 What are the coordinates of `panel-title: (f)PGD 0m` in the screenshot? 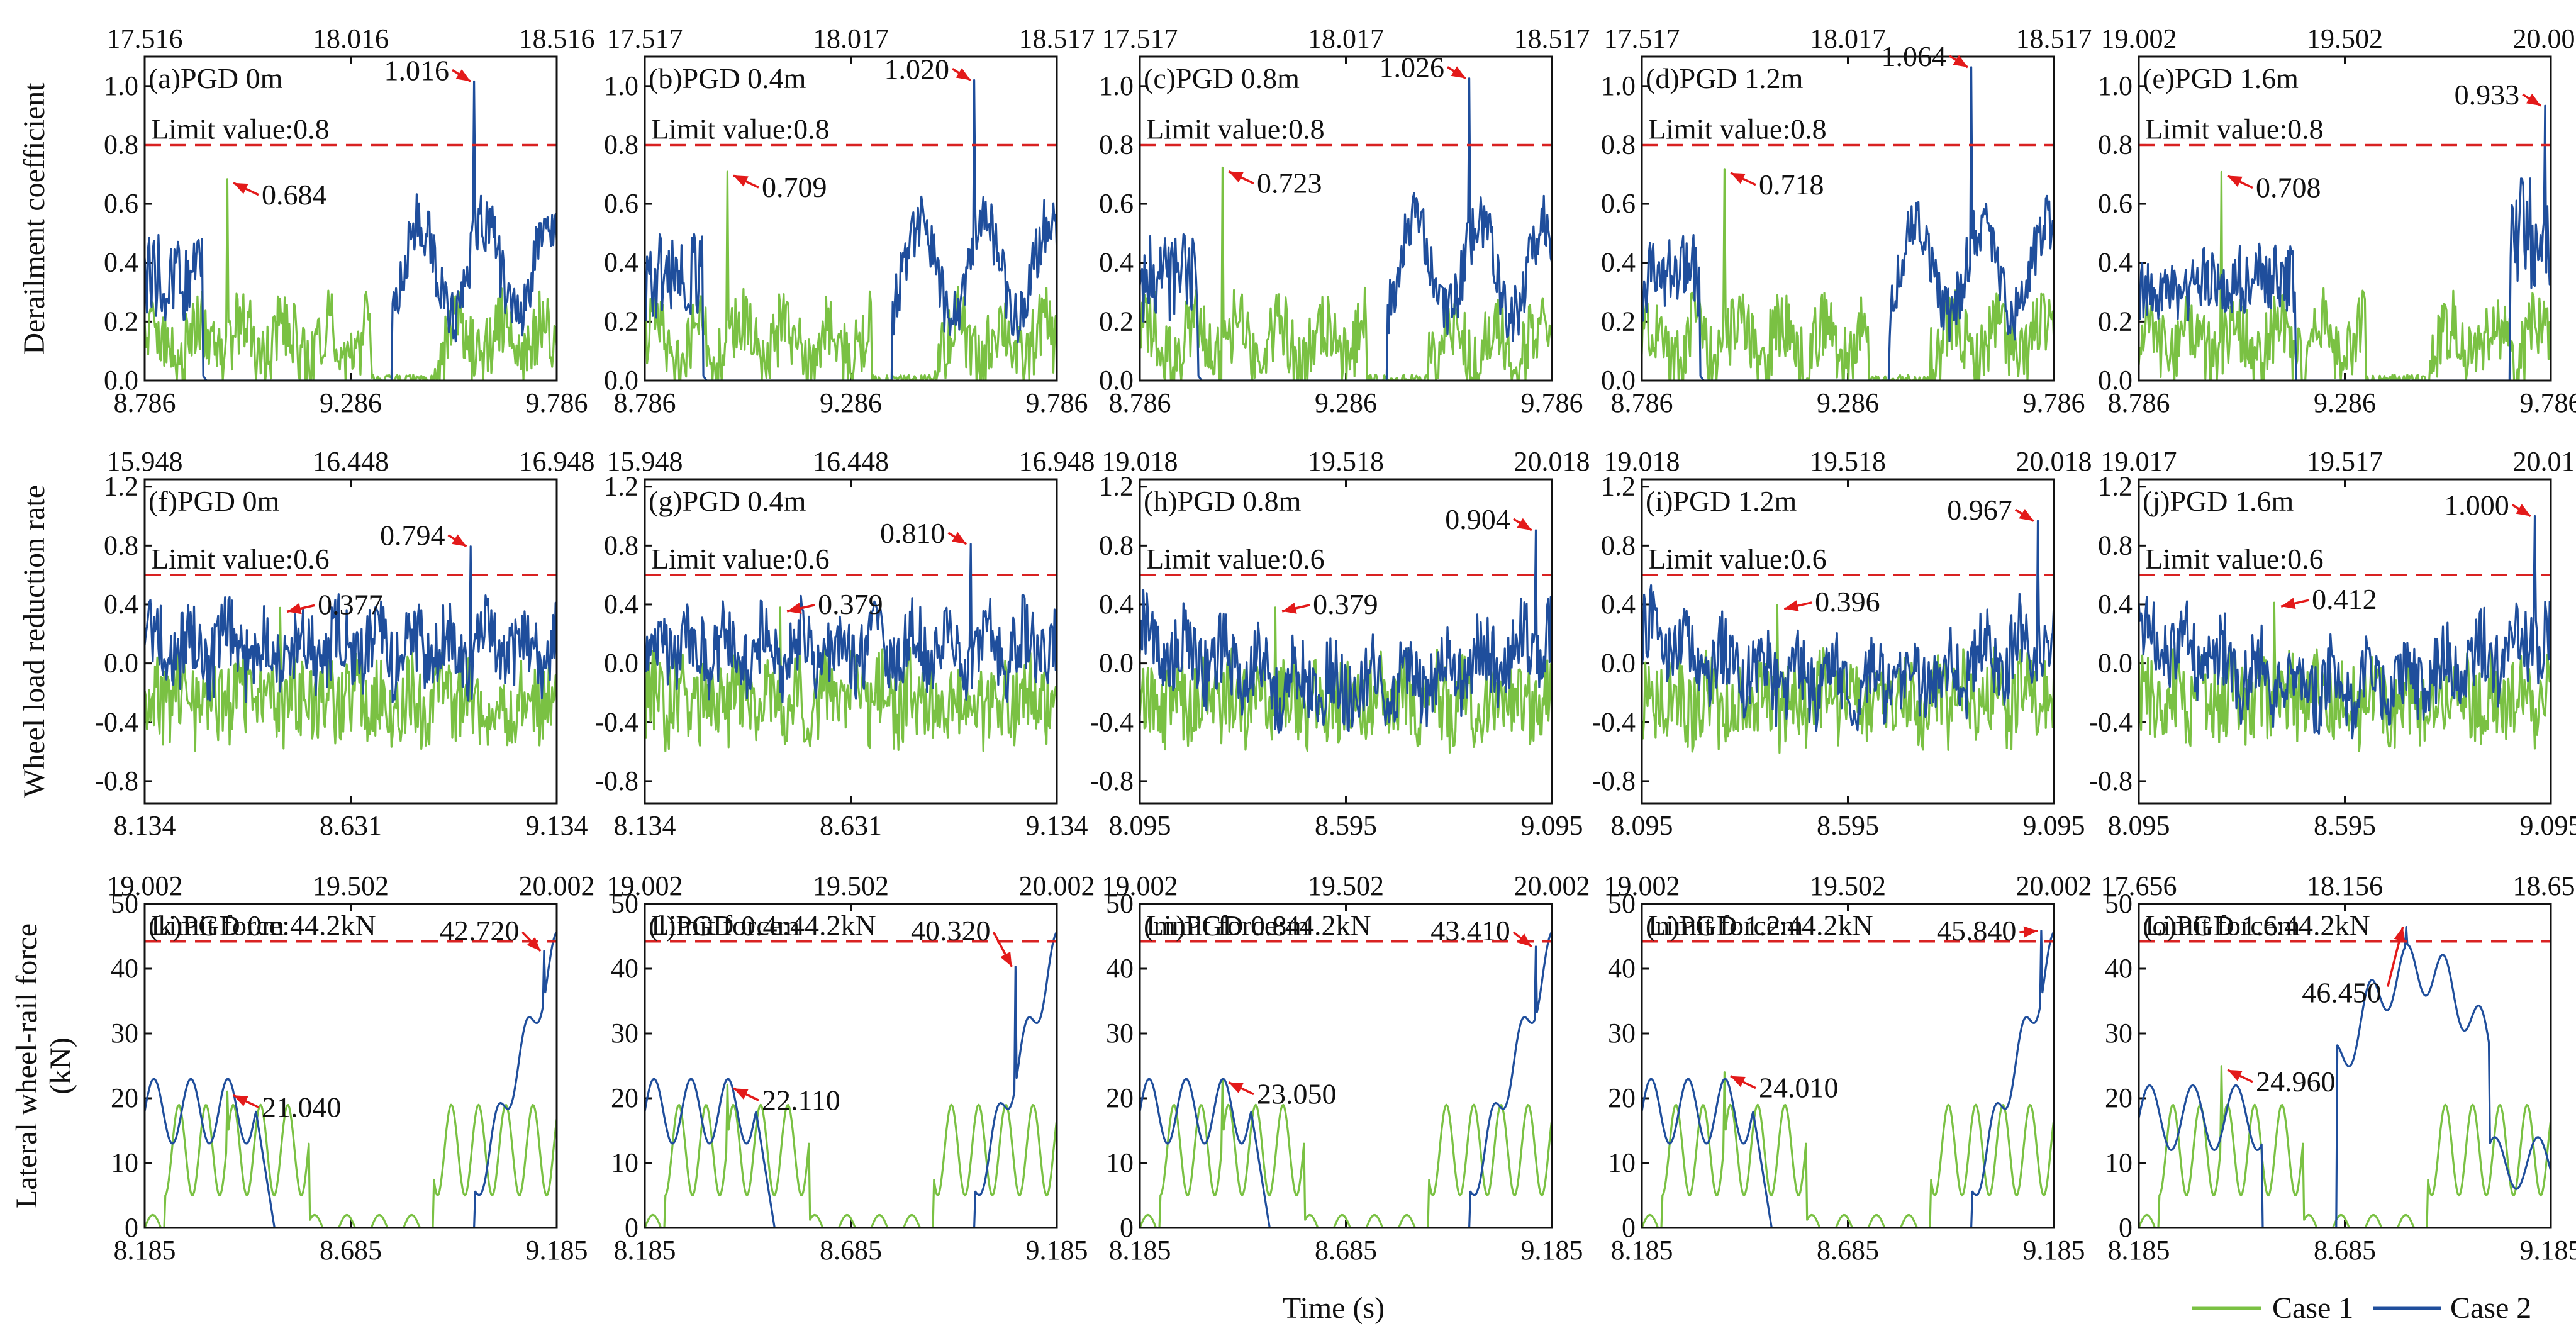 It's located at (213, 501).